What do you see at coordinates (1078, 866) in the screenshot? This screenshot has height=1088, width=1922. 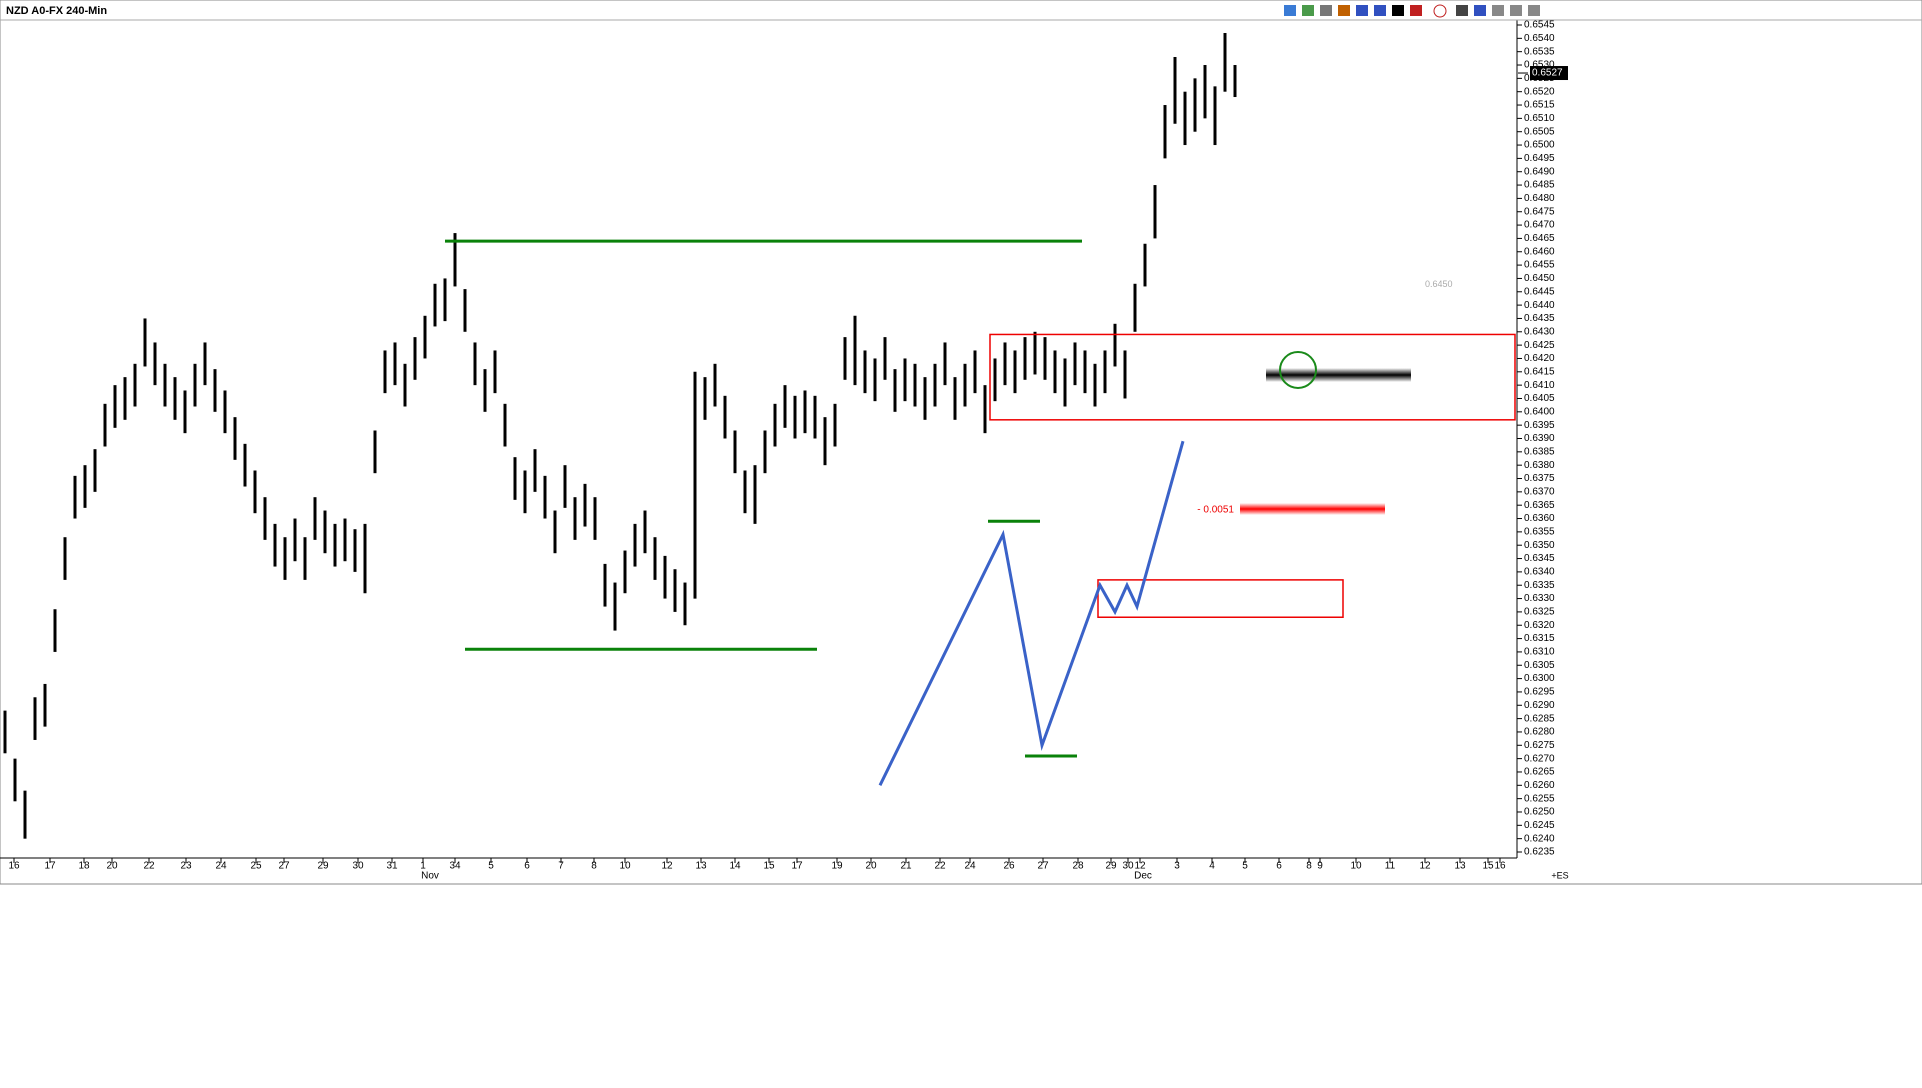 I see `x-tick-label: 28` at bounding box center [1078, 866].